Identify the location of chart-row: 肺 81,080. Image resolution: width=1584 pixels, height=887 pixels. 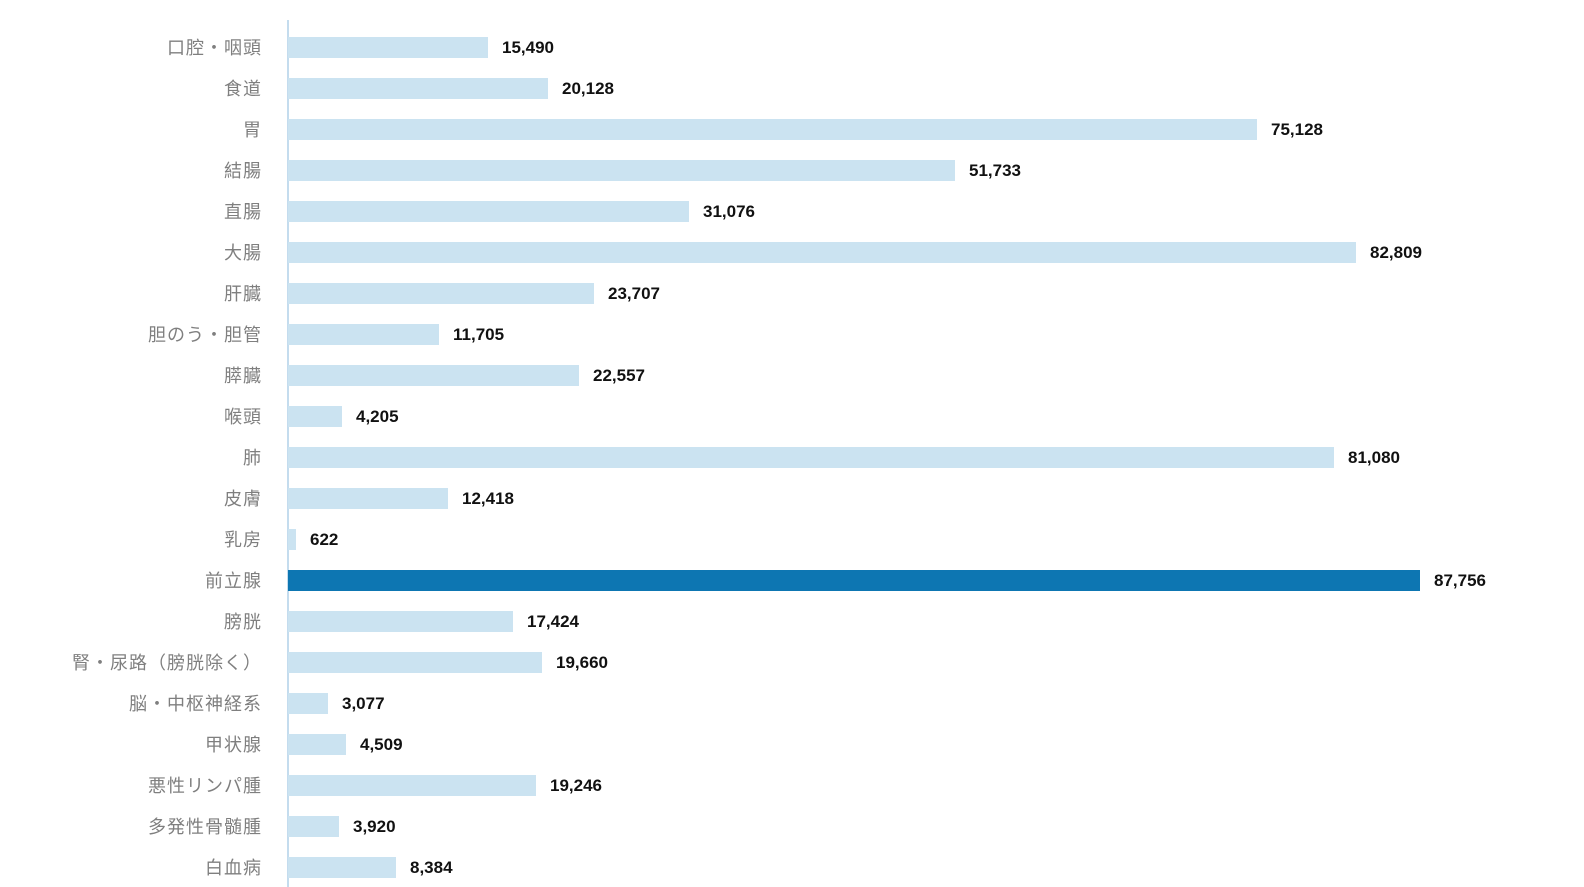
(792, 457).